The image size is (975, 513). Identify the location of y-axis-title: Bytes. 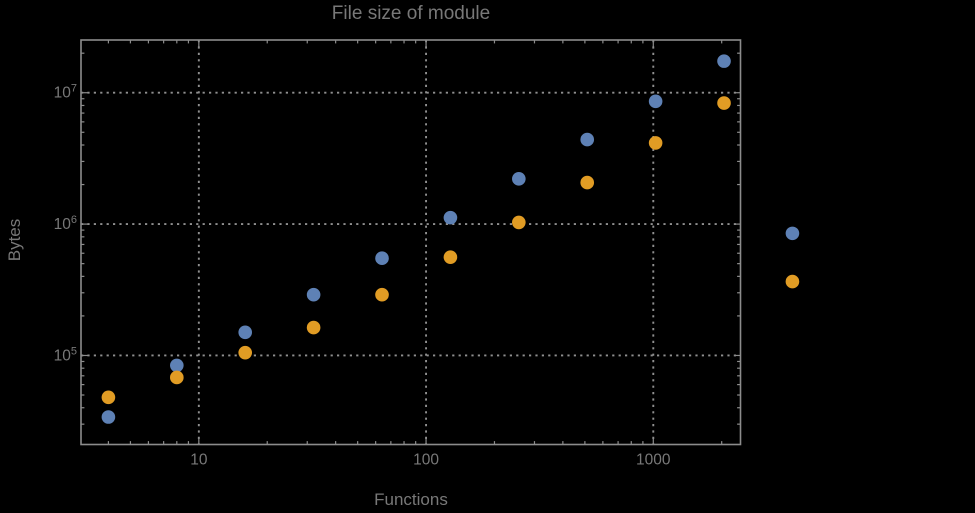
(14, 240).